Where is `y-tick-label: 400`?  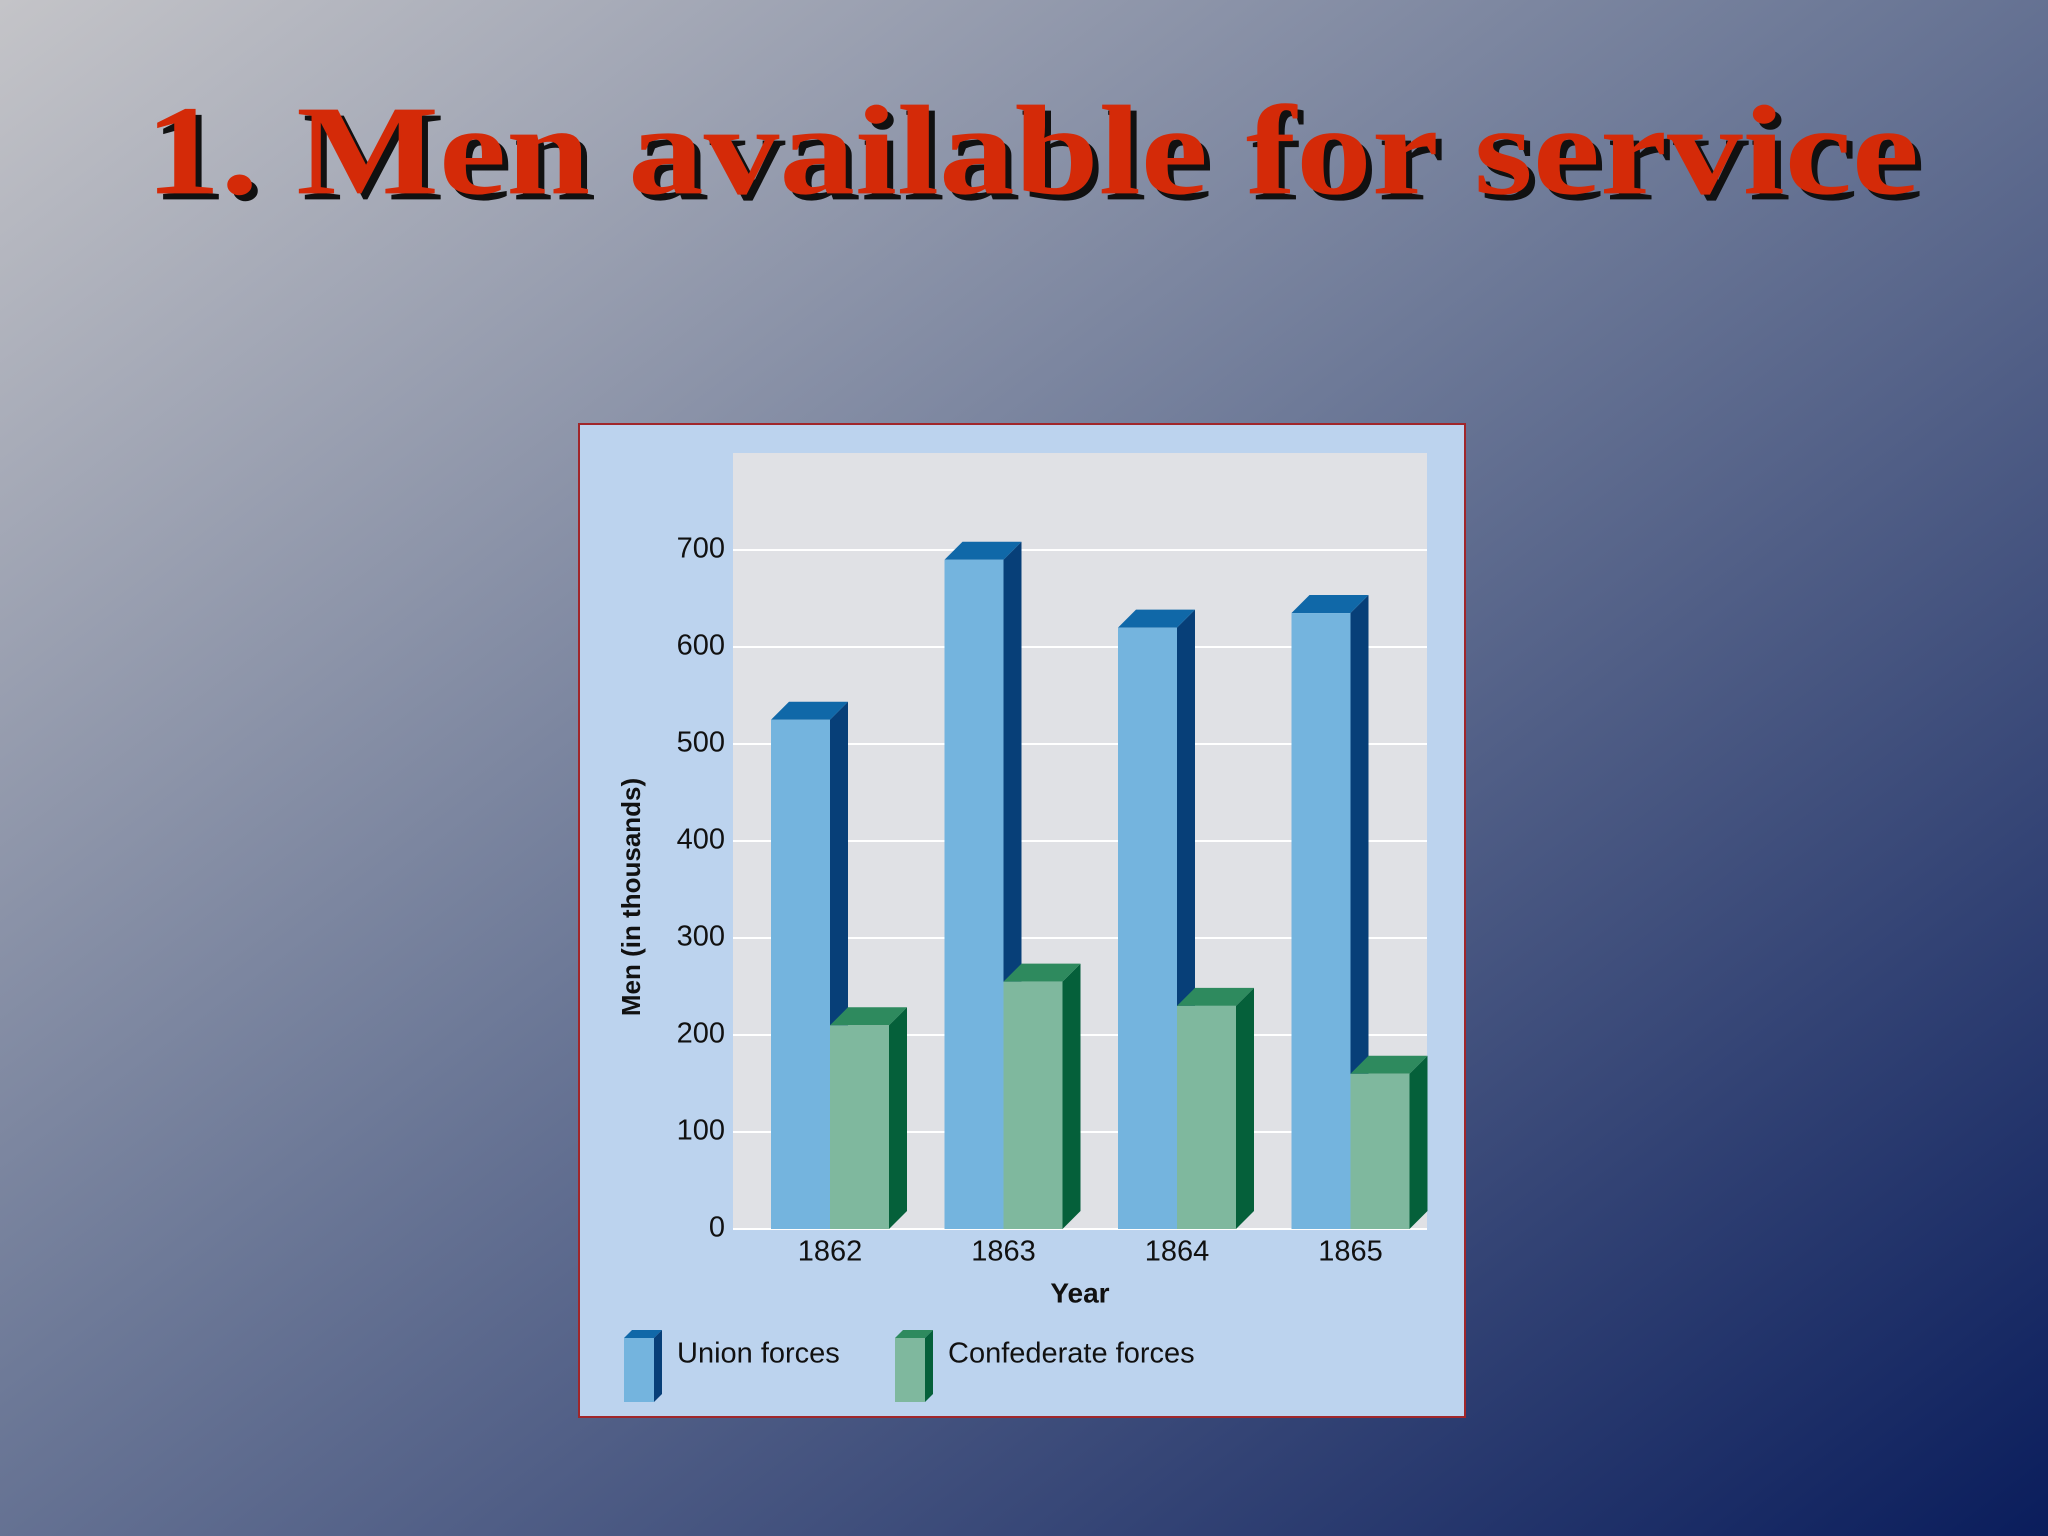 y-tick-label: 400 is located at coordinates (701, 840).